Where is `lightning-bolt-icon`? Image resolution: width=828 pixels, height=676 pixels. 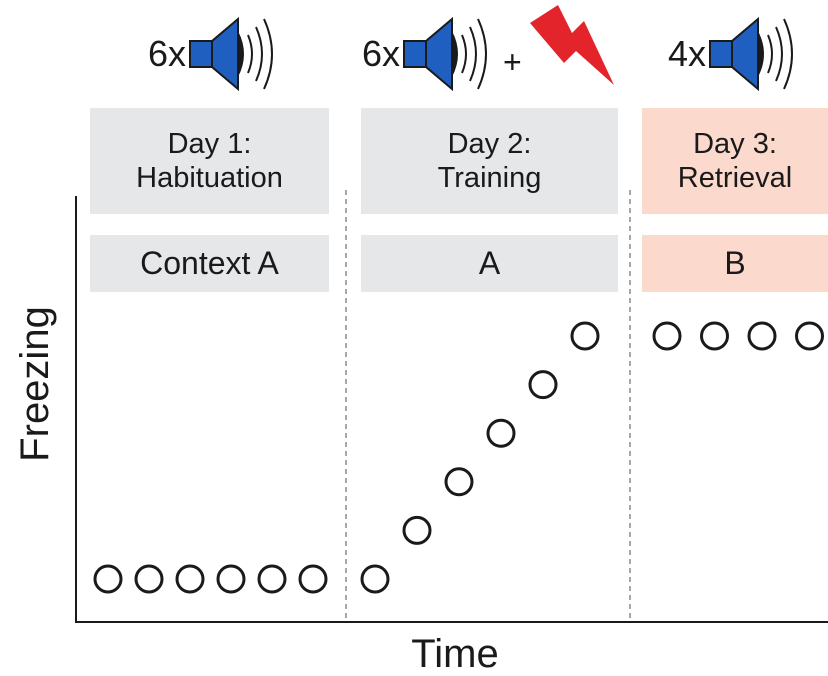
lightning-bolt-icon is located at coordinates (571, 45).